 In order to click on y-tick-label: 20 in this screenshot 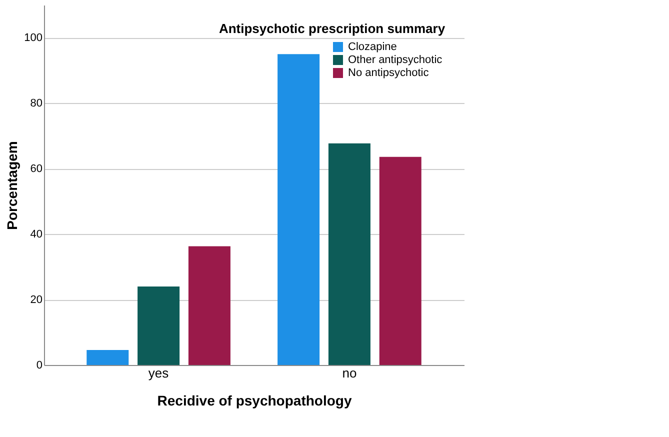, I will do `click(36, 300)`.